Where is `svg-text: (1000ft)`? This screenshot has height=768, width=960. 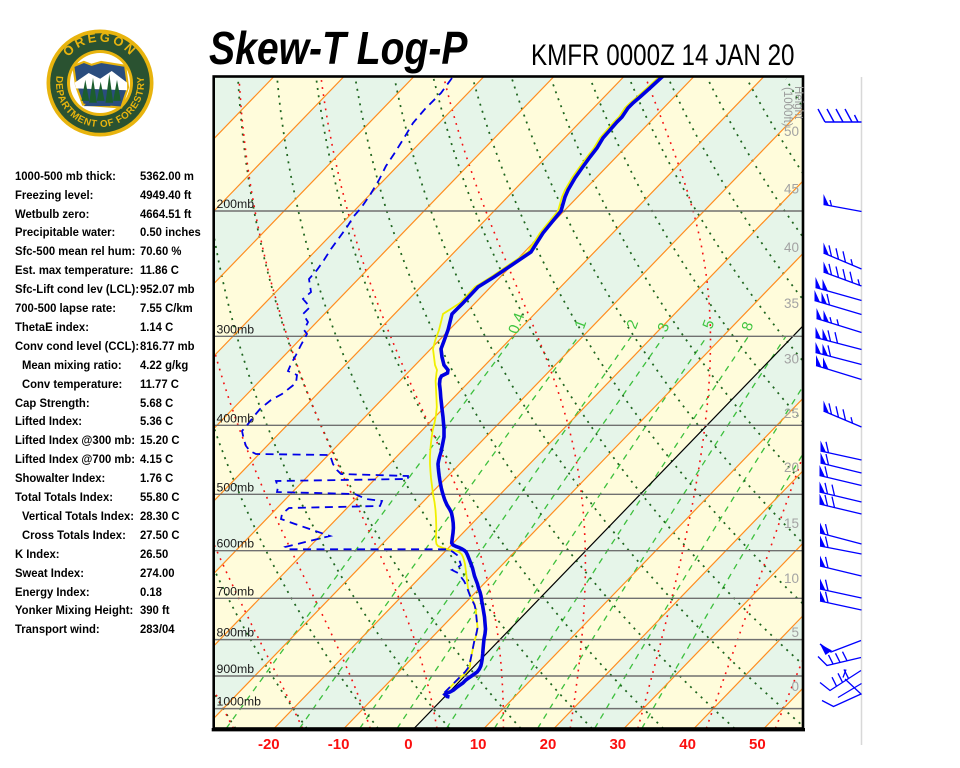
svg-text: (1000ft) is located at coordinates (787, 107).